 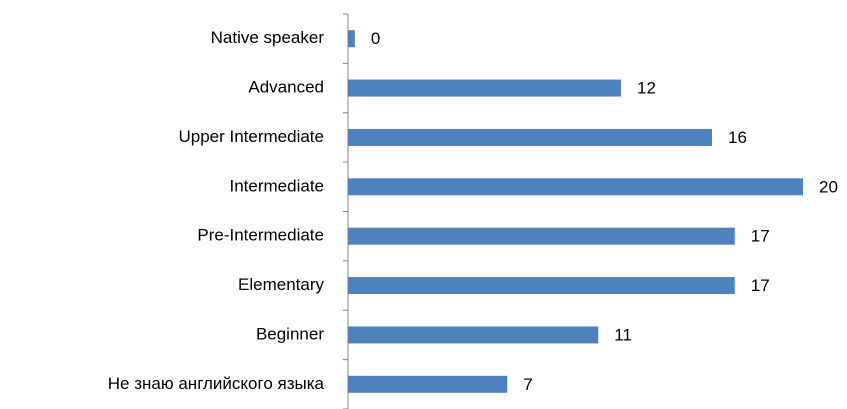 I want to click on data-label: 20, so click(x=828, y=186).